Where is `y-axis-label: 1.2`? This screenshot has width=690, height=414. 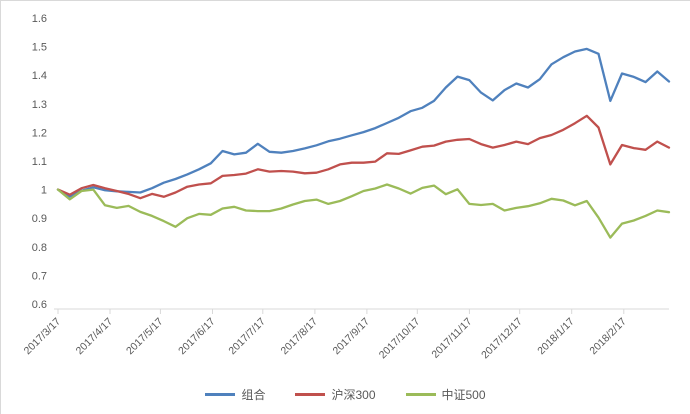 y-axis-label: 1.2 is located at coordinates (39, 133).